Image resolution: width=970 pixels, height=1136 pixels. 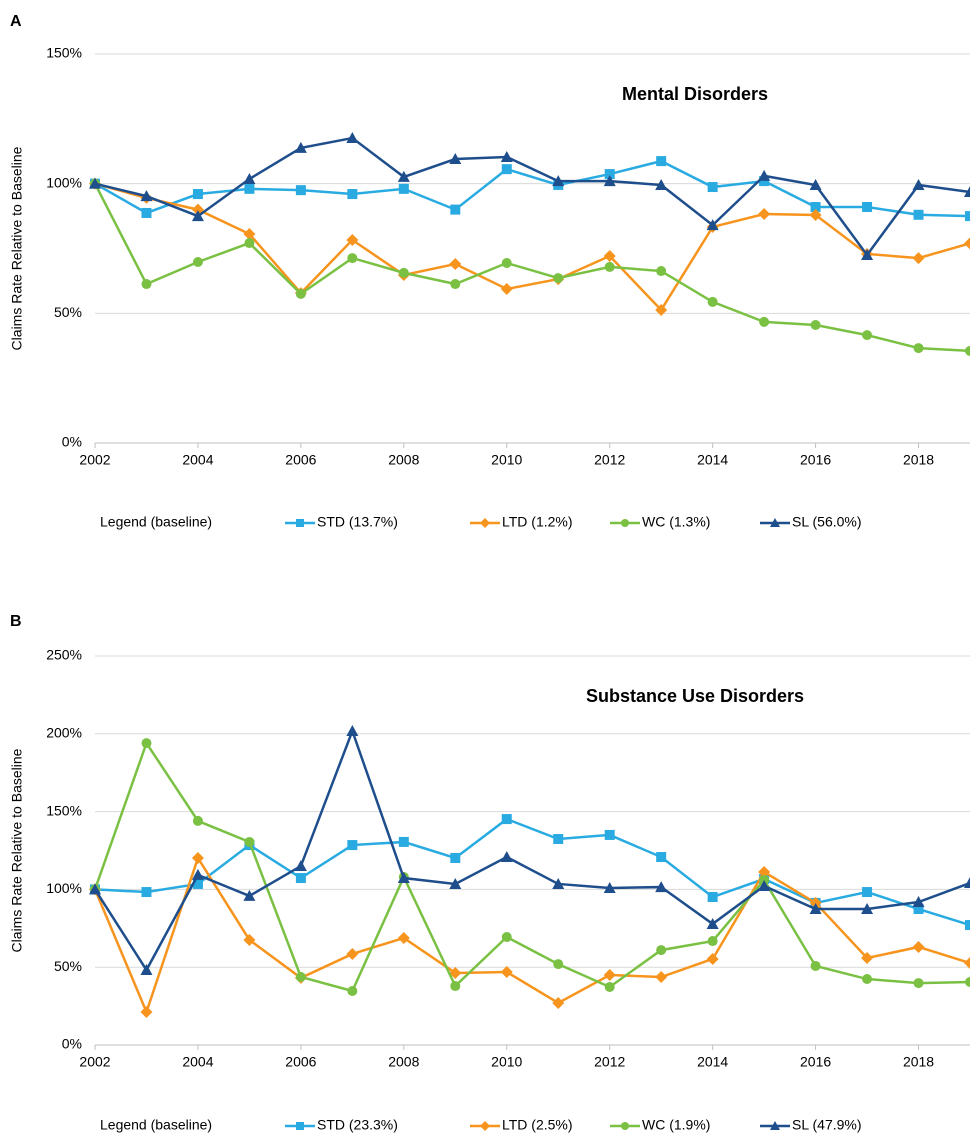 I want to click on legend-label: LTD (1.2%), so click(x=537, y=522).